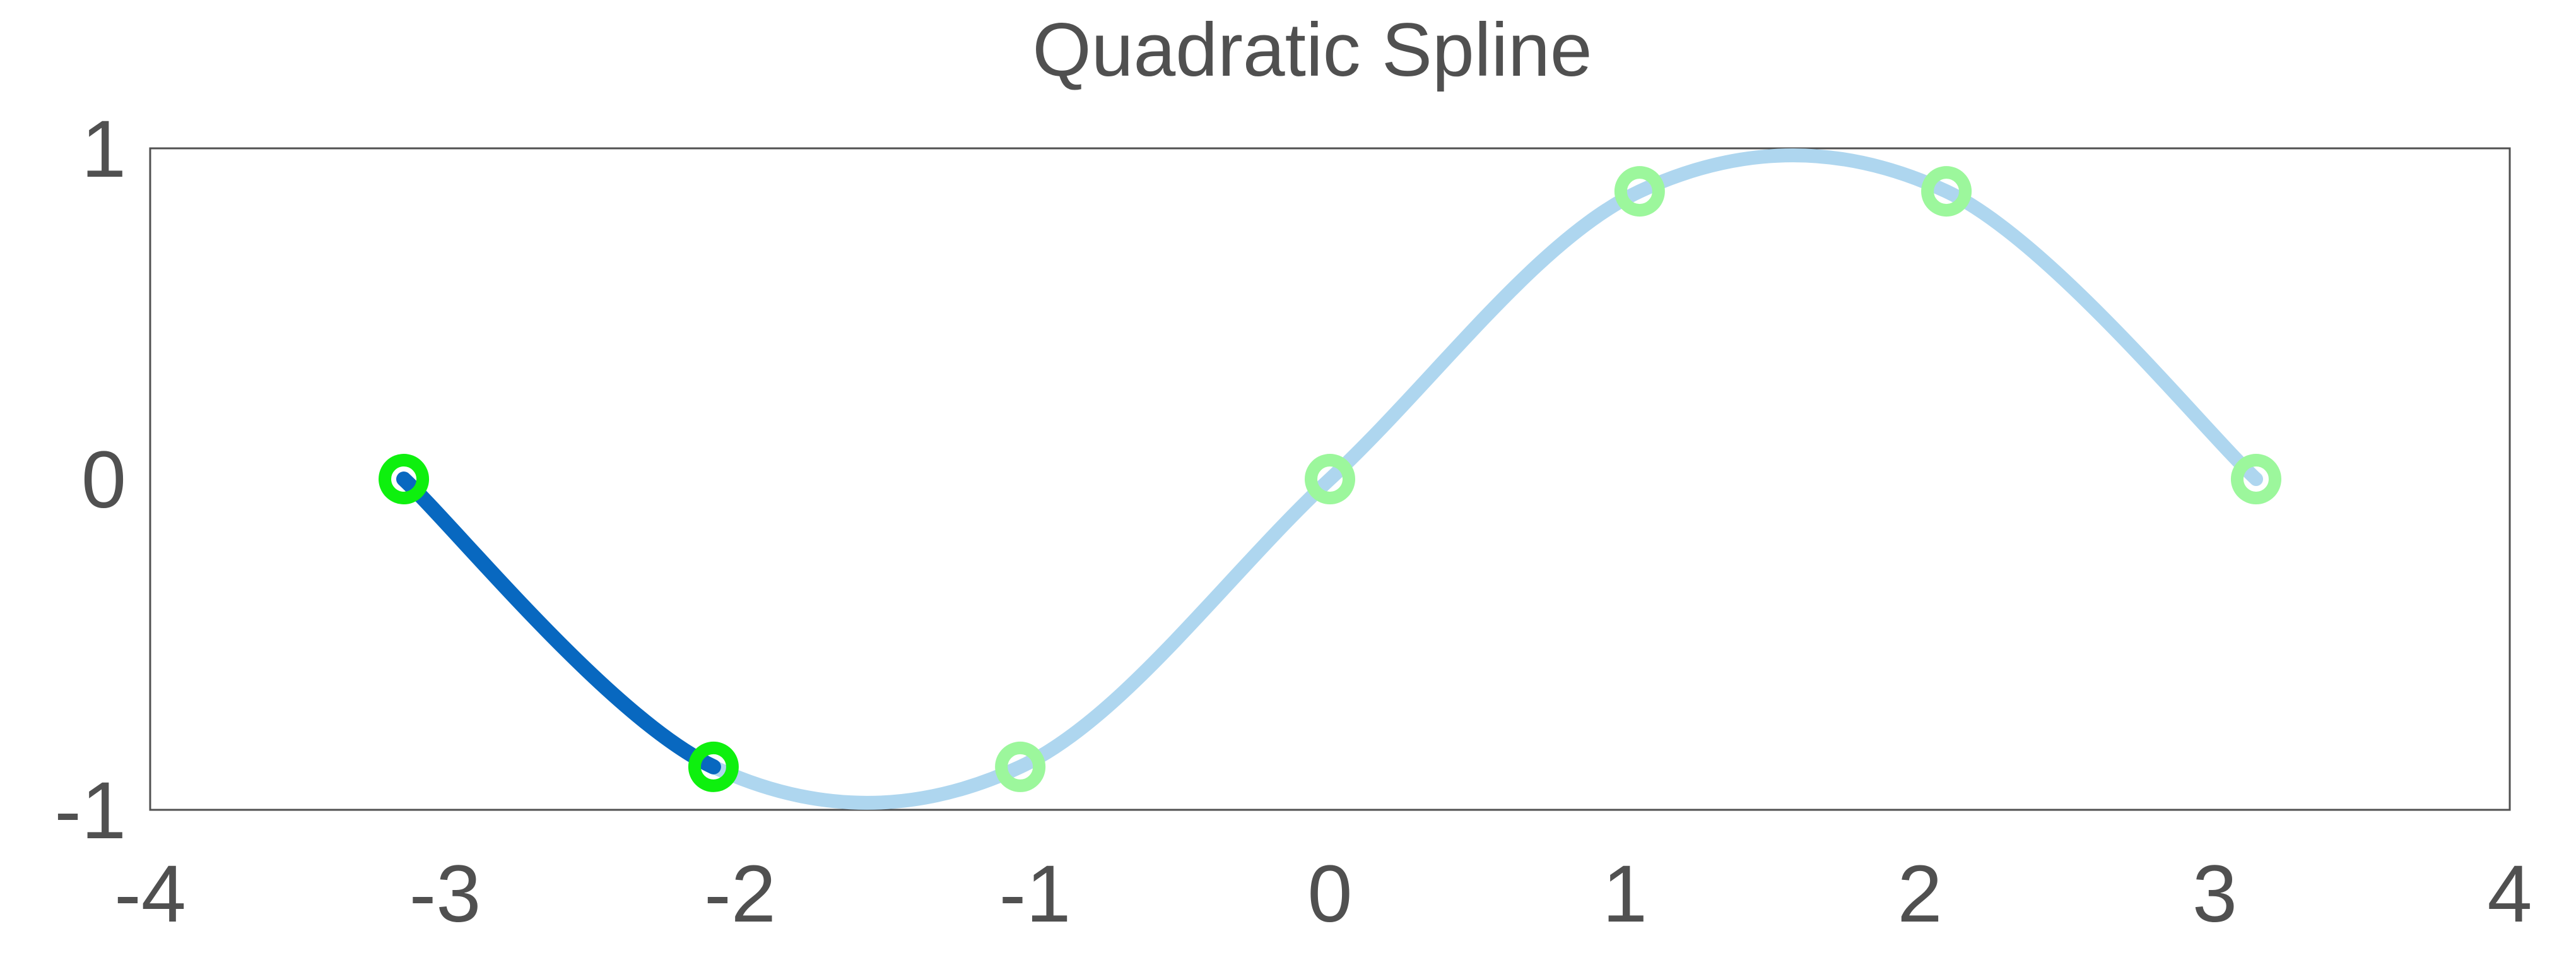 This screenshot has height=979, width=2576. What do you see at coordinates (2214, 894) in the screenshot?
I see `x-tick-label: 3` at bounding box center [2214, 894].